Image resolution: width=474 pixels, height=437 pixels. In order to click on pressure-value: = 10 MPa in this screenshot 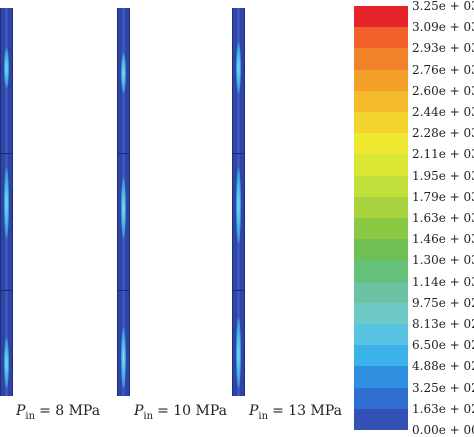, I will do `click(192, 411)`.